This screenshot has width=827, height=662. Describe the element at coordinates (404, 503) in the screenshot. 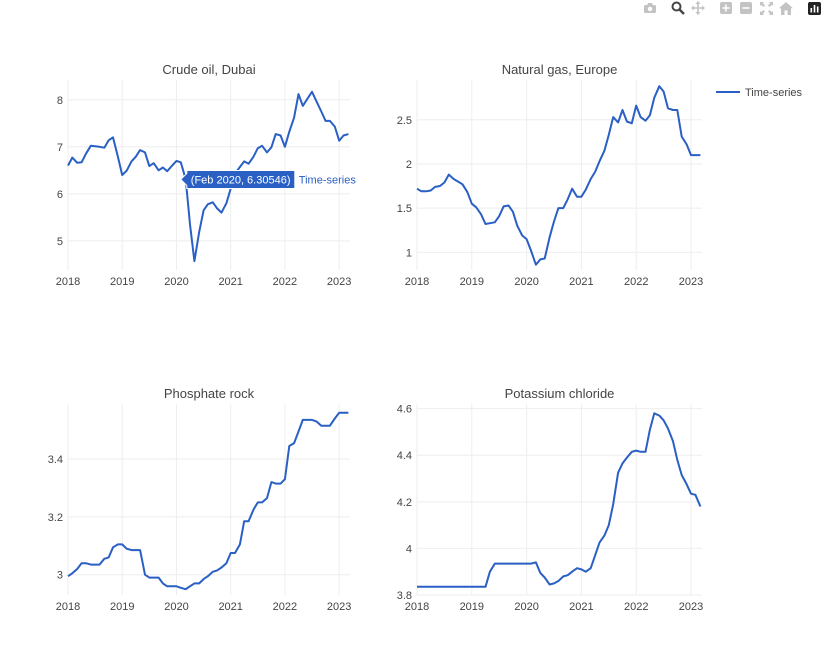

I see `y-tick-label: 4.2` at that location.